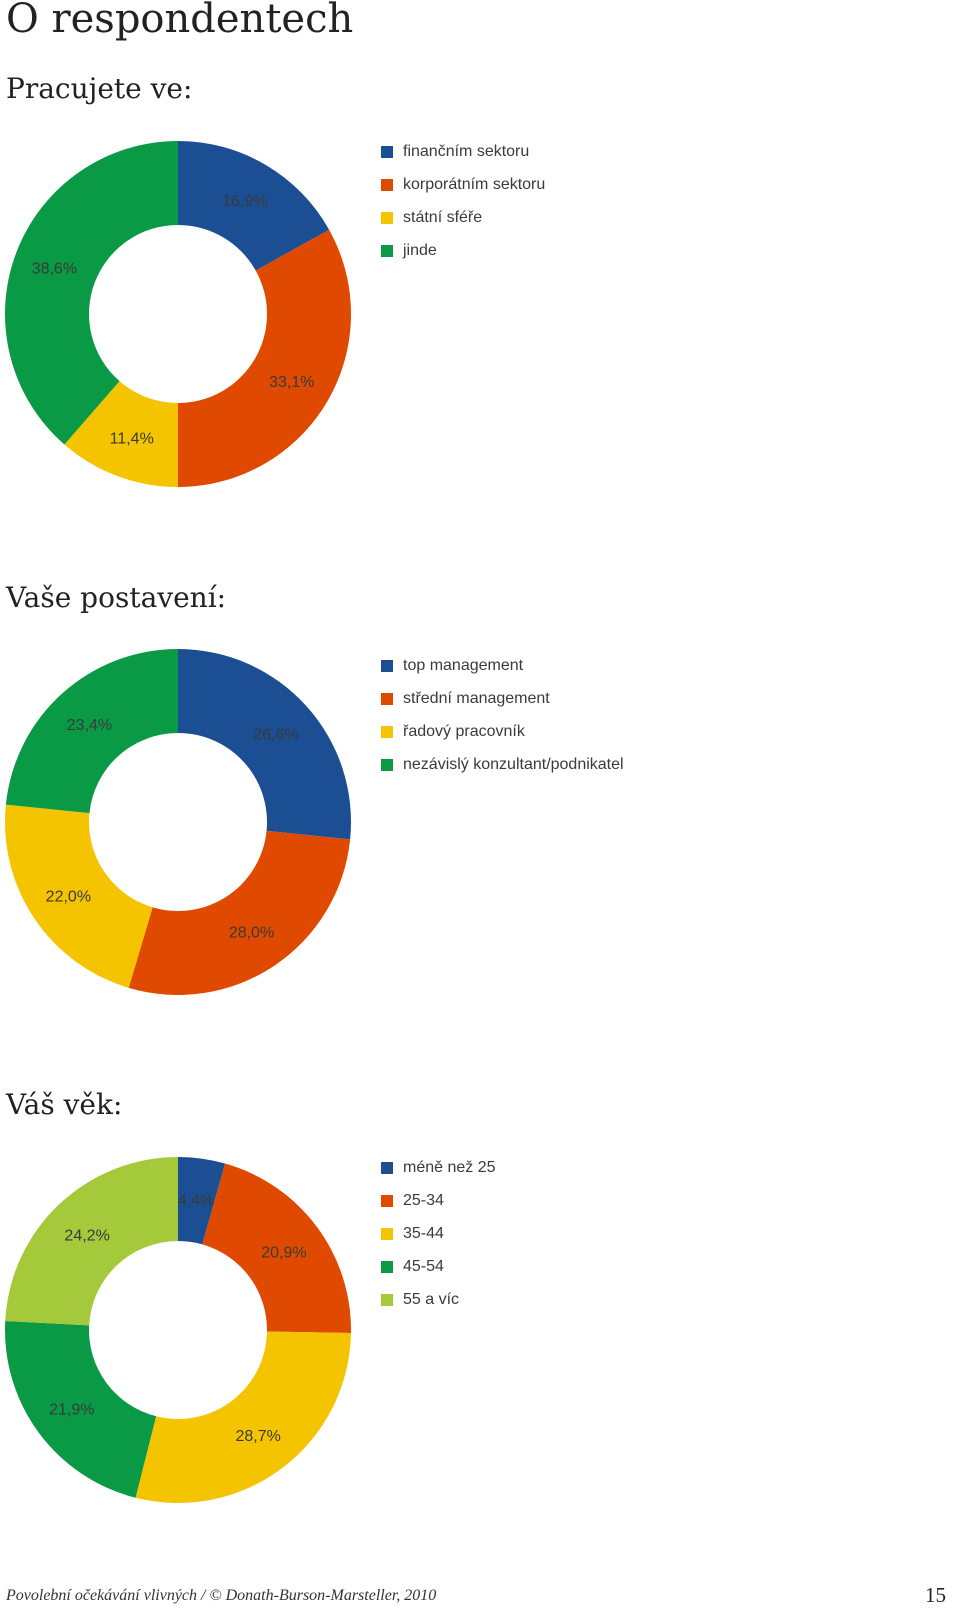  I want to click on legend-item: státní sféře, so click(463, 225).